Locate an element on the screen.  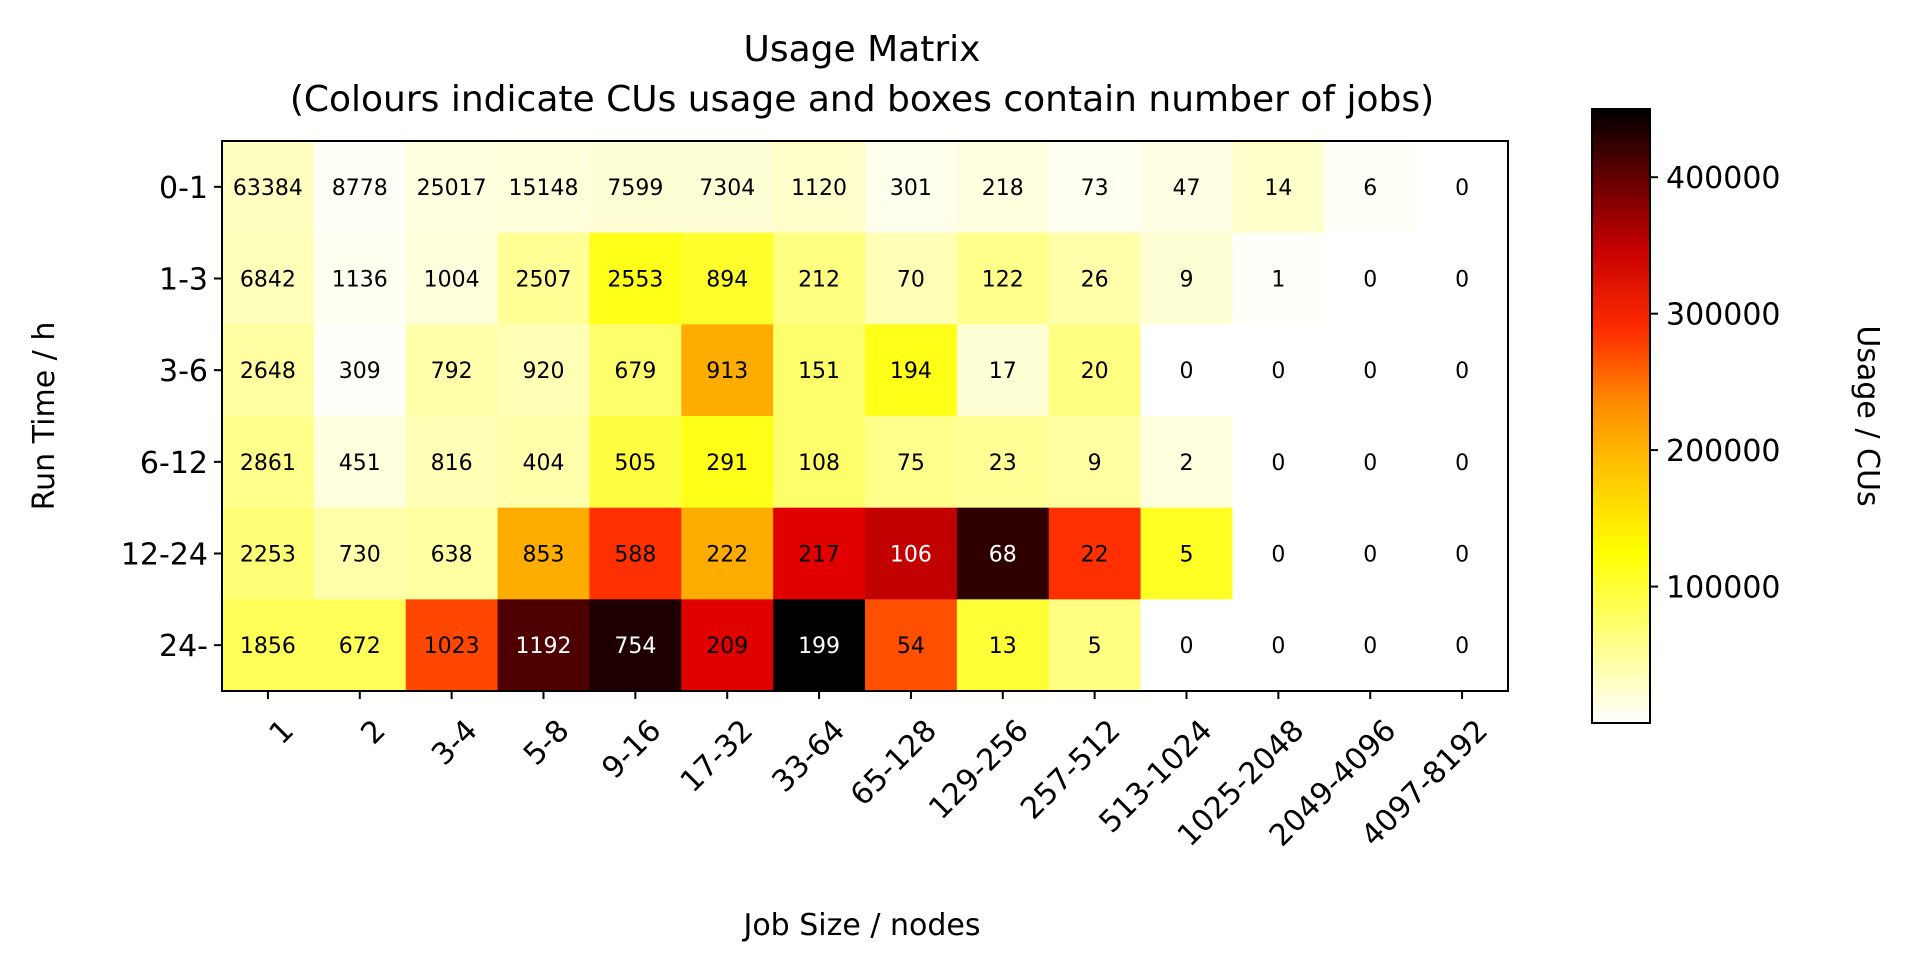
y-tick-label: 24- is located at coordinates (183, 646).